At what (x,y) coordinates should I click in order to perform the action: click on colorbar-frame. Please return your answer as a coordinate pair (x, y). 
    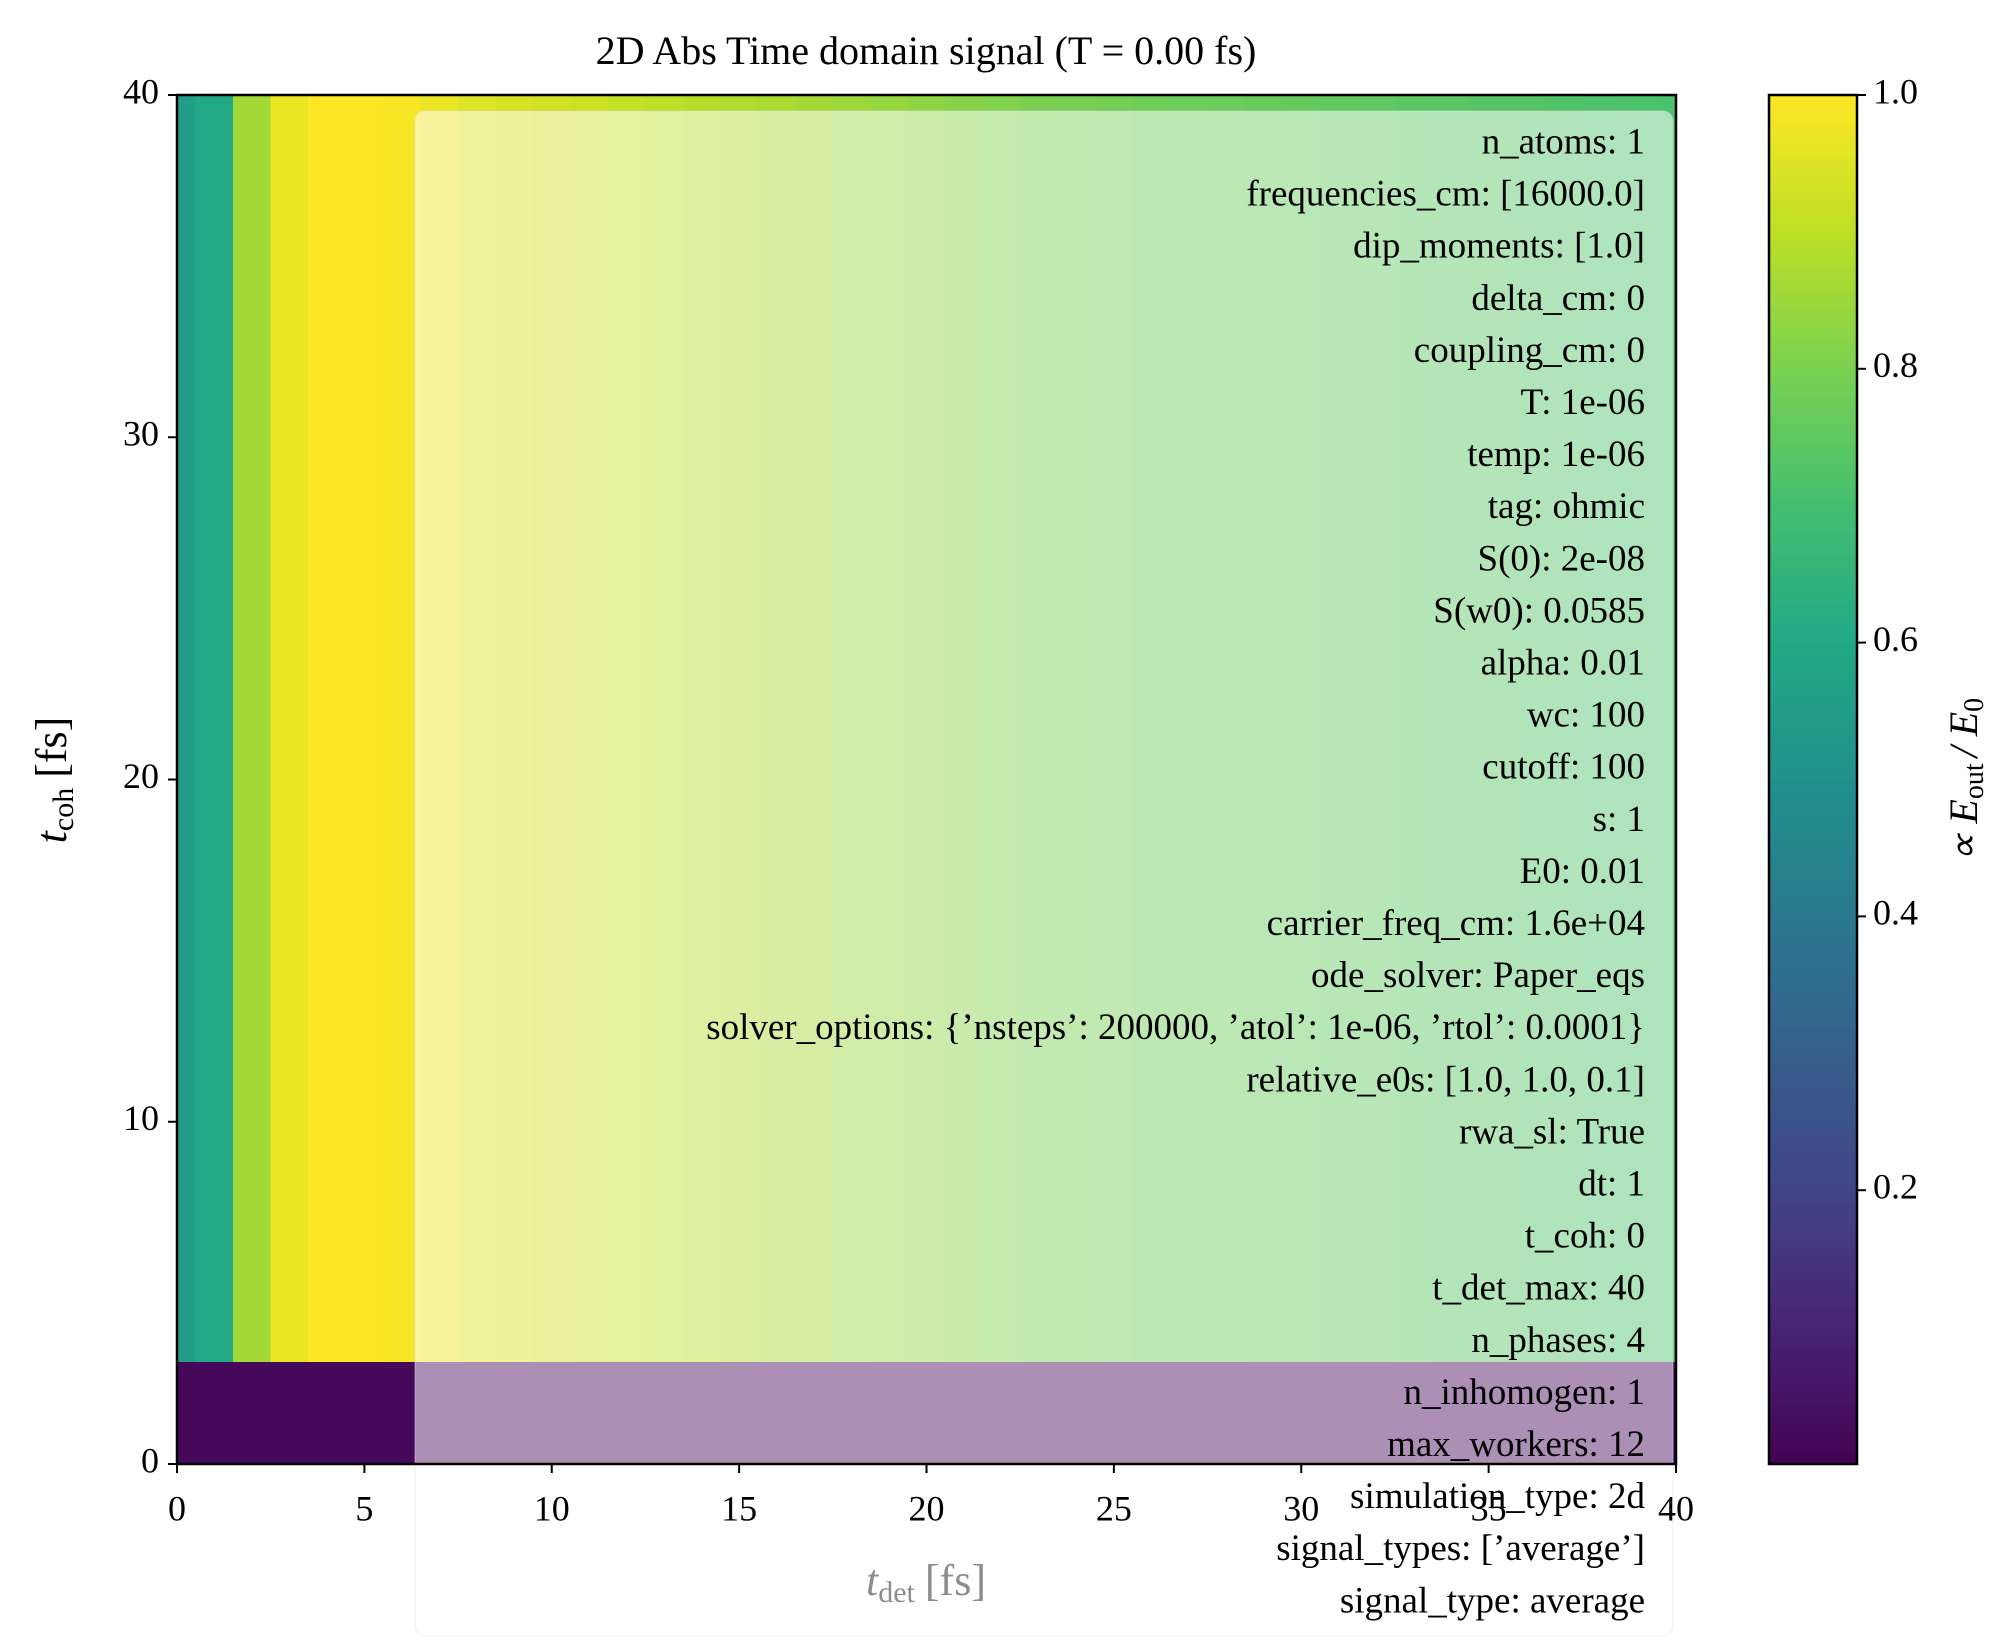
    Looking at the image, I should click on (1813, 779).